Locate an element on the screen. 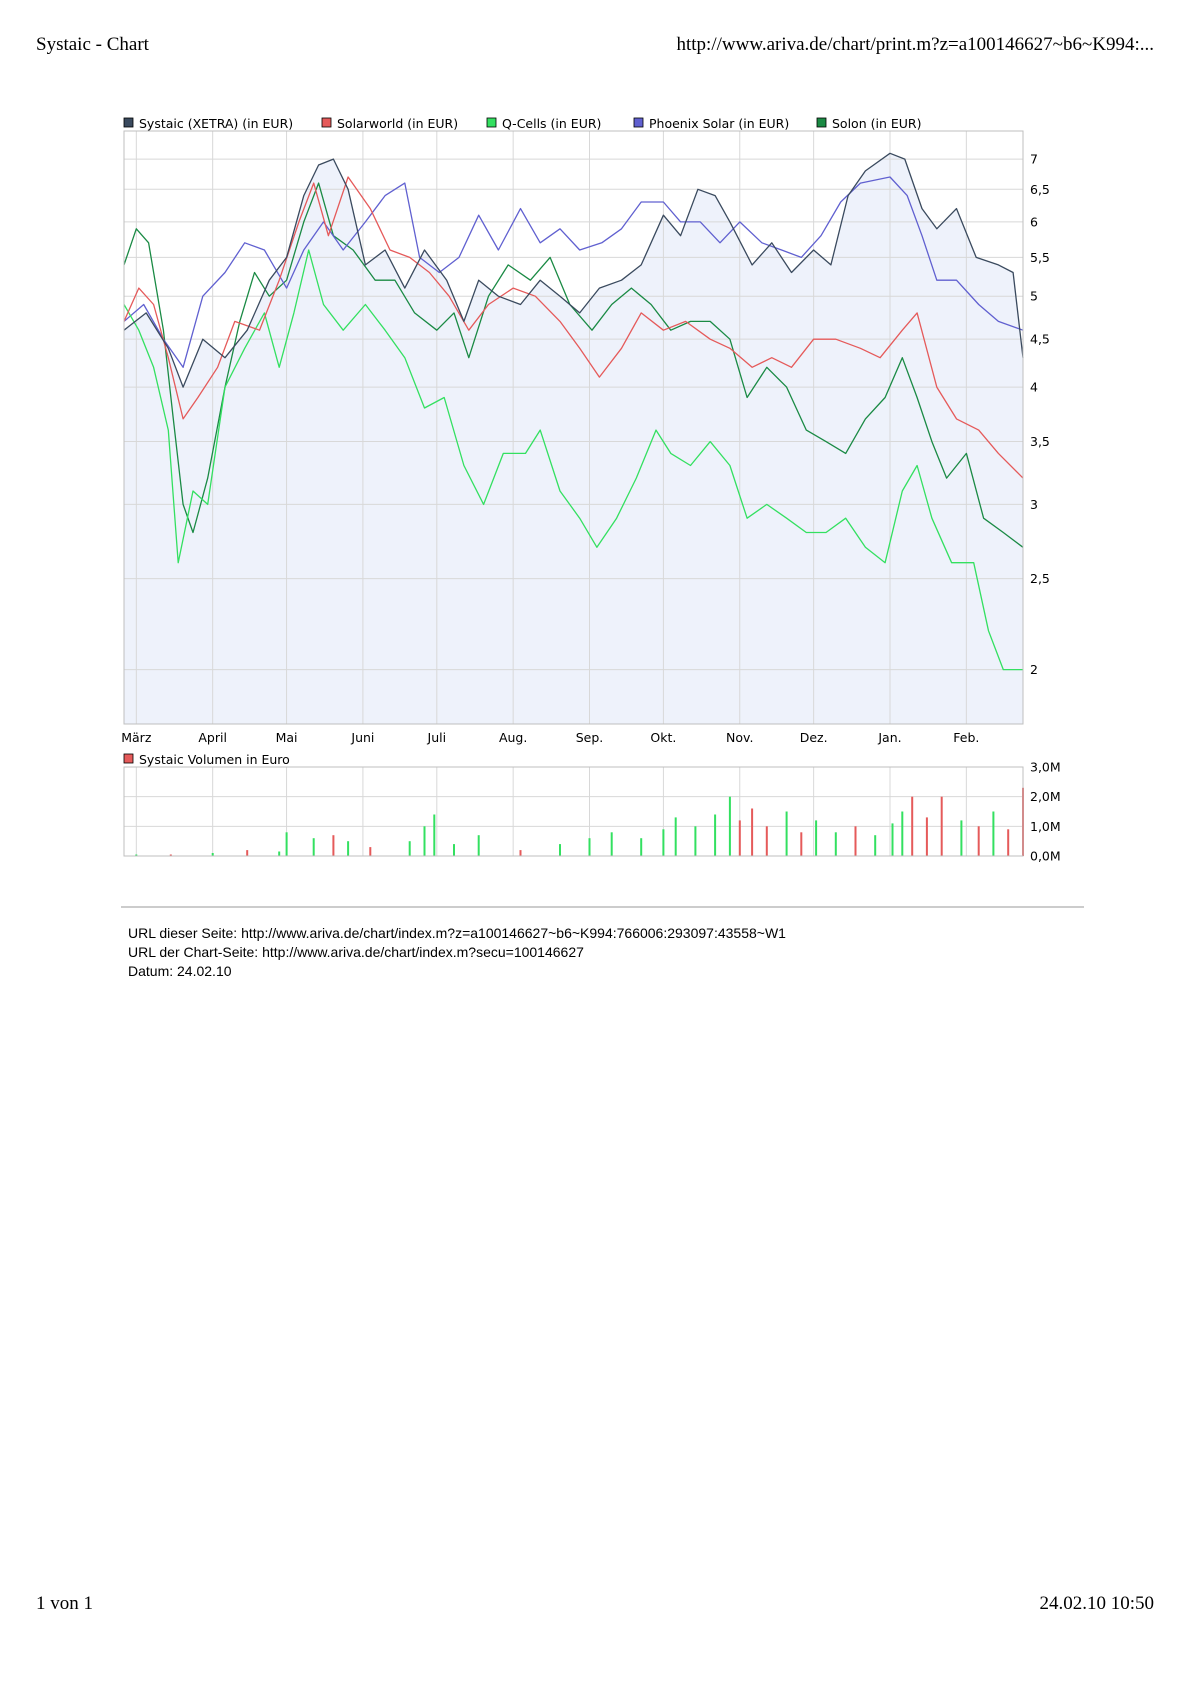  legend-label-1: Solarworld (in EUR) is located at coordinates (397, 123).